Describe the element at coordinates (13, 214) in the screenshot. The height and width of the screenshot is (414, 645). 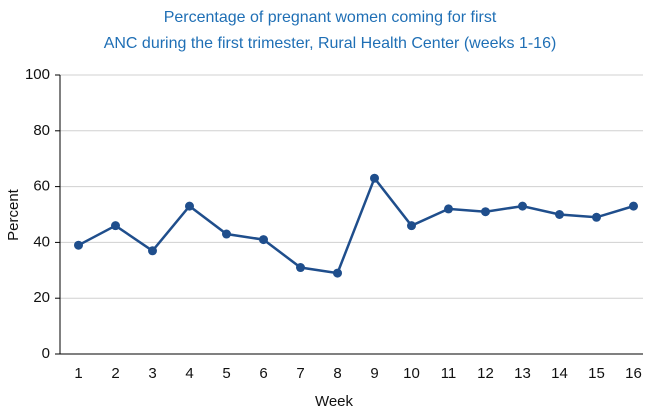
I see `y-axis-label: Percent` at that location.